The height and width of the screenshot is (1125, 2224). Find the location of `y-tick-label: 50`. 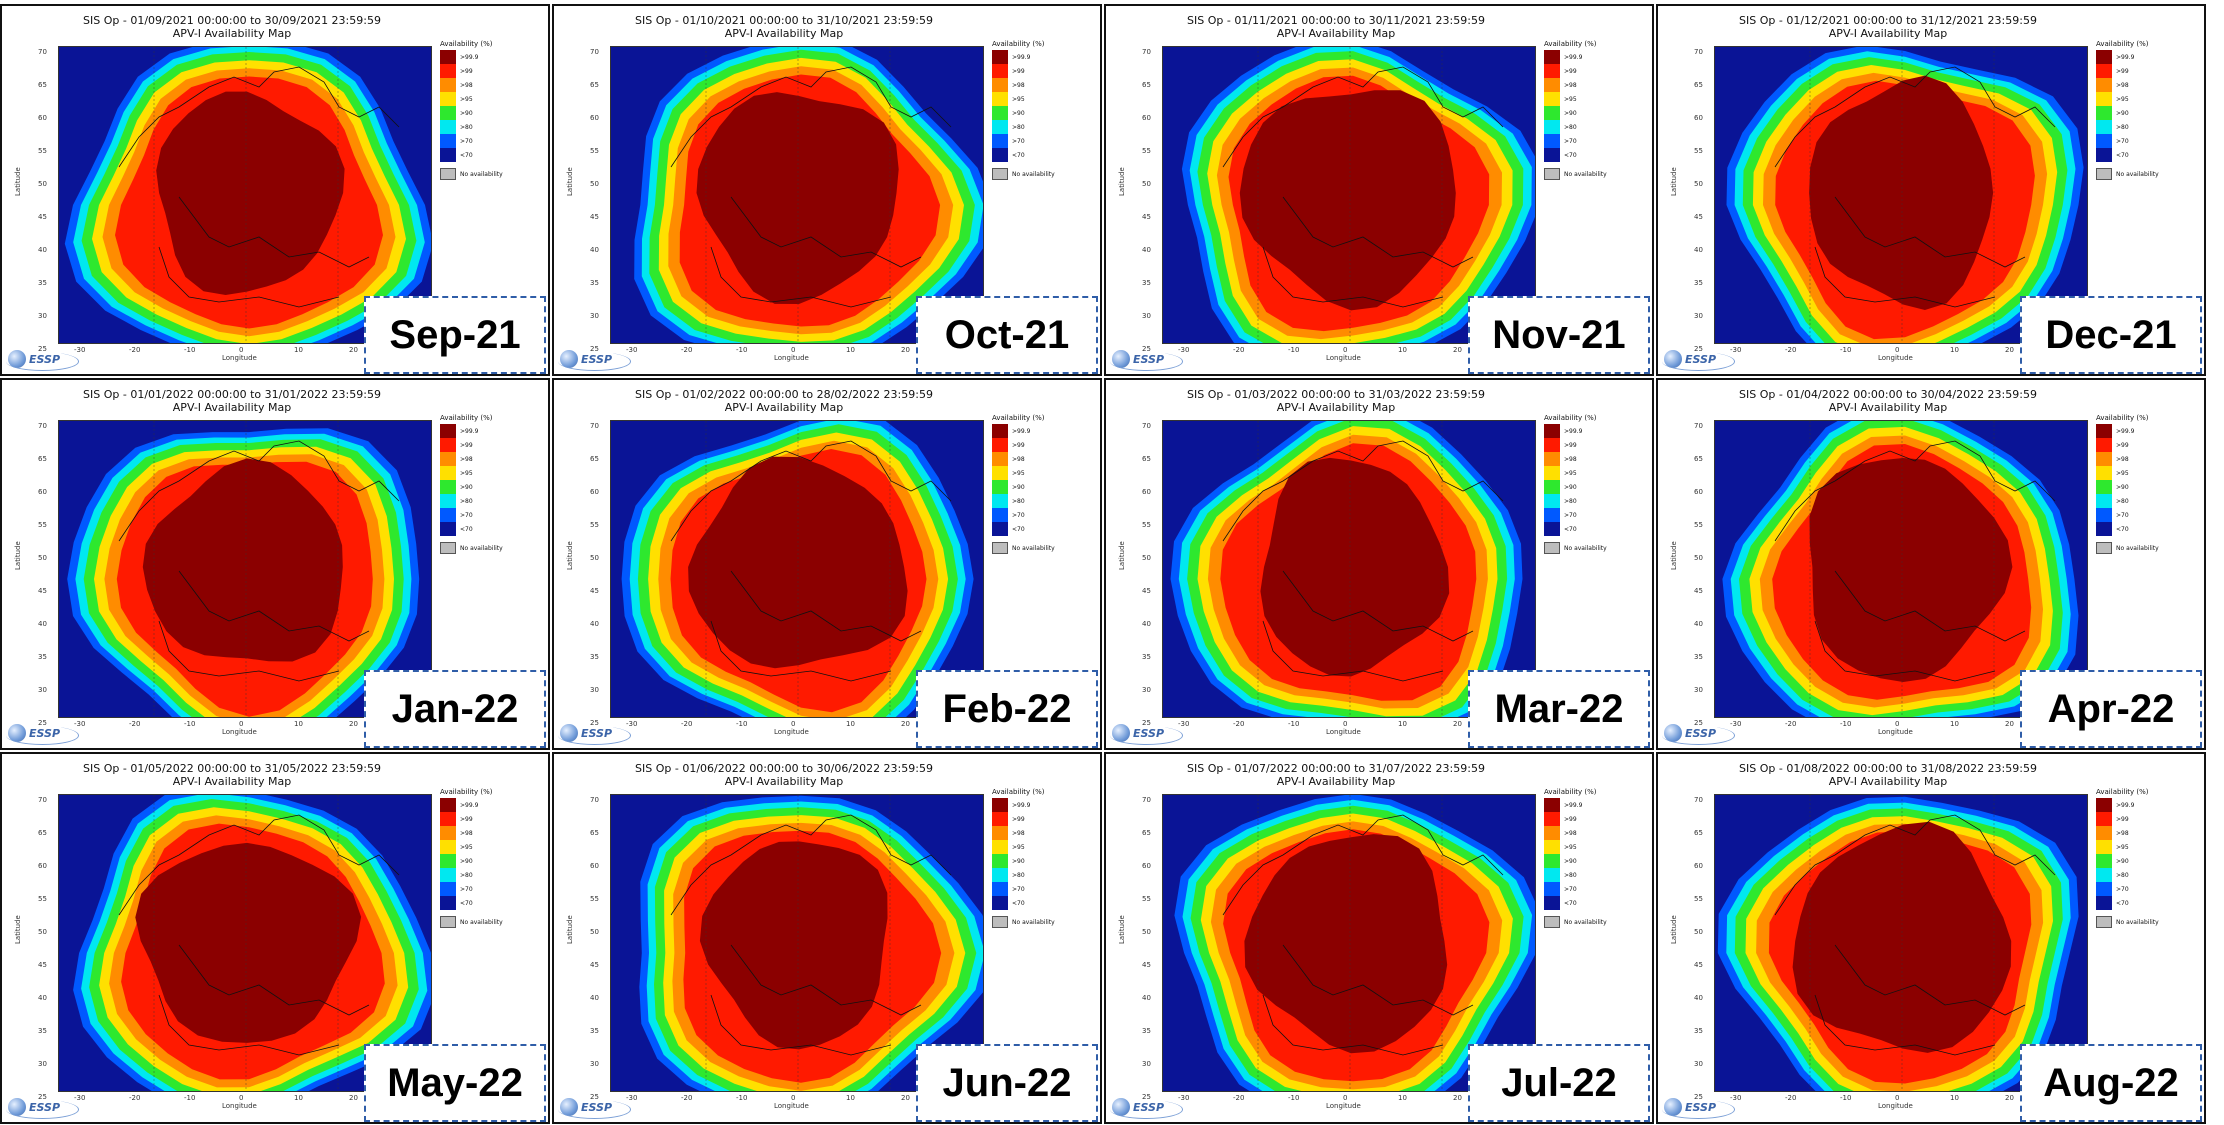

y-tick-label: 50 is located at coordinates (594, 932).